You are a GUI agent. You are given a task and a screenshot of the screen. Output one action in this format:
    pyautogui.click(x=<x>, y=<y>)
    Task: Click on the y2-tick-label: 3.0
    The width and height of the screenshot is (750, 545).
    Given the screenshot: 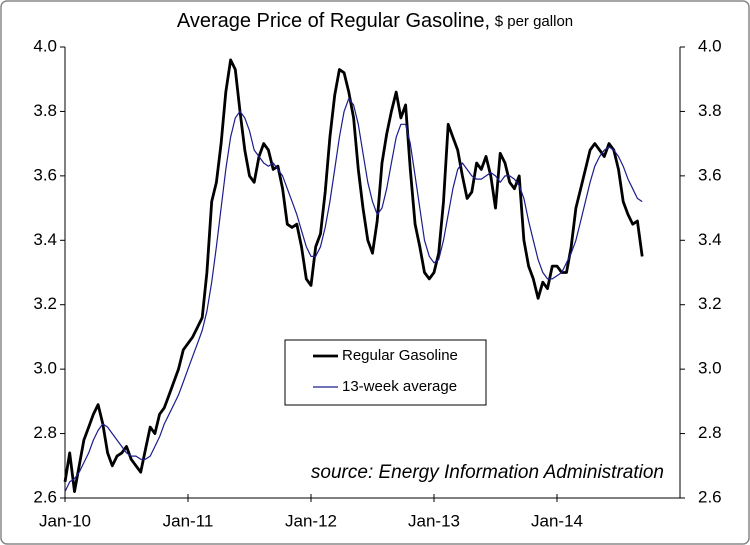 What is the action you would take?
    pyautogui.click(x=710, y=368)
    